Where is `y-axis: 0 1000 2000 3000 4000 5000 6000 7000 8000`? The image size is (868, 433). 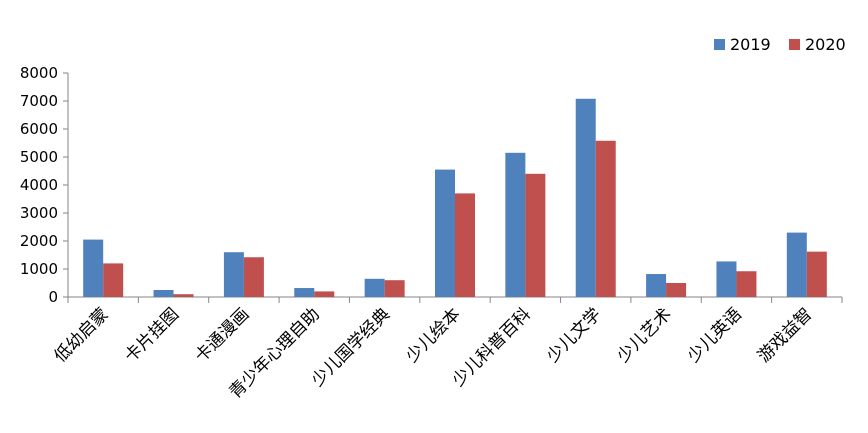
y-axis: 0 1000 2000 3000 4000 5000 6000 7000 8000 is located at coordinates (44, 185).